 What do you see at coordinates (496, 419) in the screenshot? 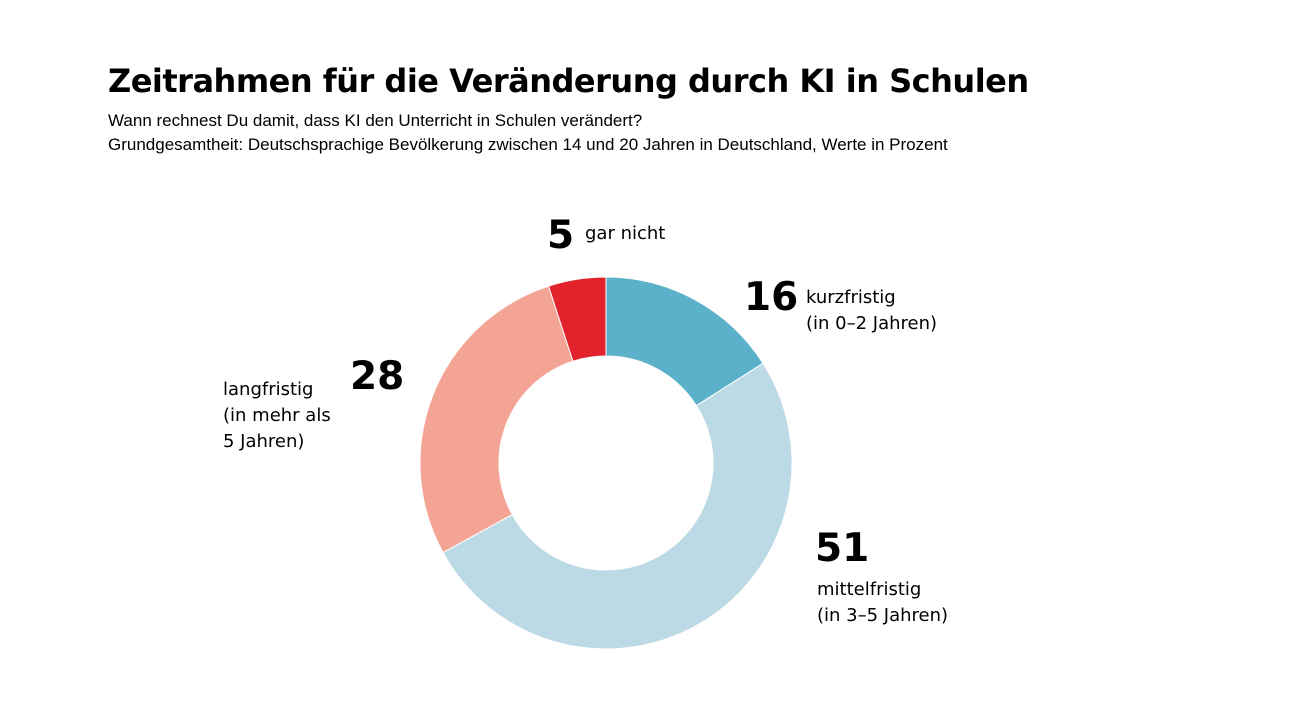
I see `donut-slice-langfristig` at bounding box center [496, 419].